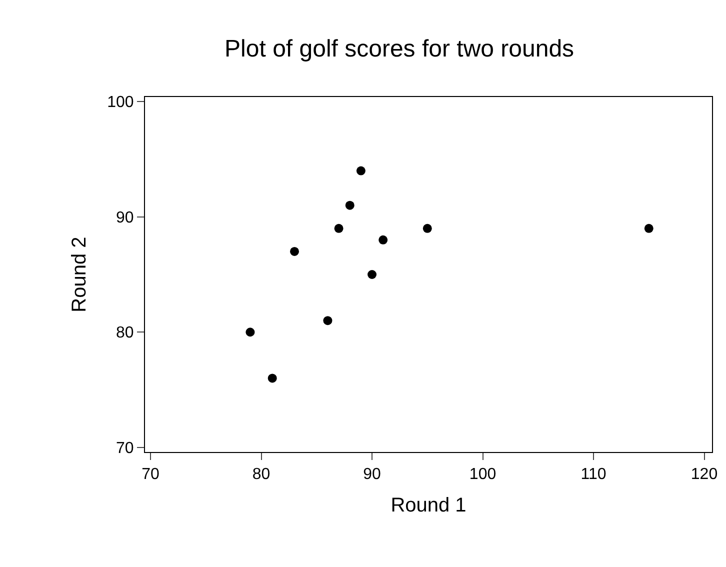 This screenshot has height=567, width=726. What do you see at coordinates (482, 475) in the screenshot?
I see `x-tick-label: 100` at bounding box center [482, 475].